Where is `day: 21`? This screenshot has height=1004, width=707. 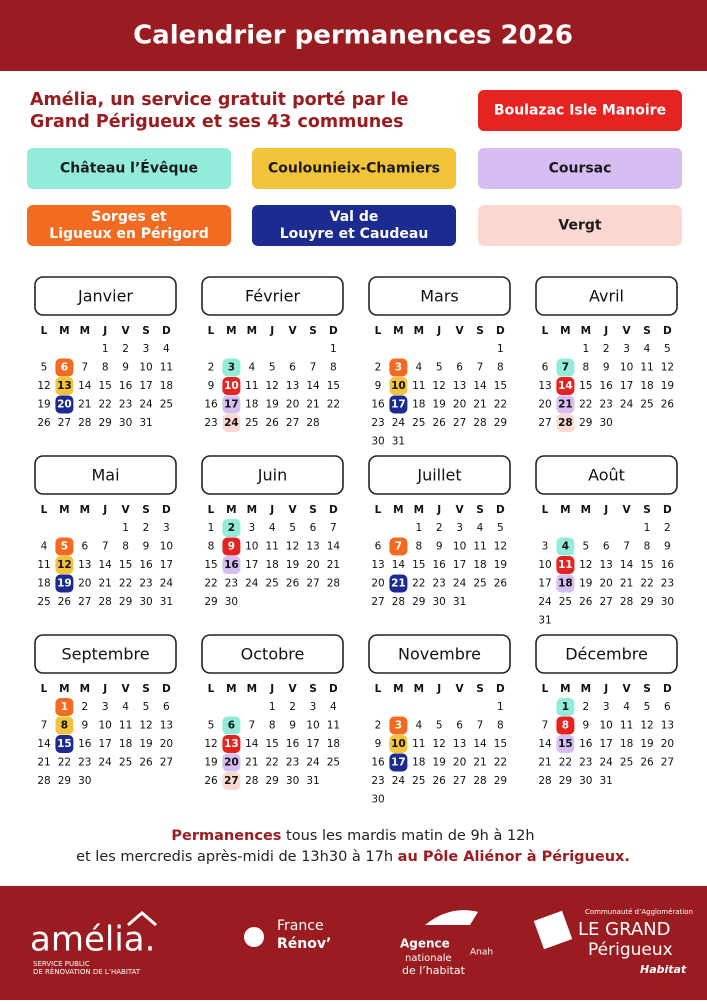
day: 21 is located at coordinates (251, 763).